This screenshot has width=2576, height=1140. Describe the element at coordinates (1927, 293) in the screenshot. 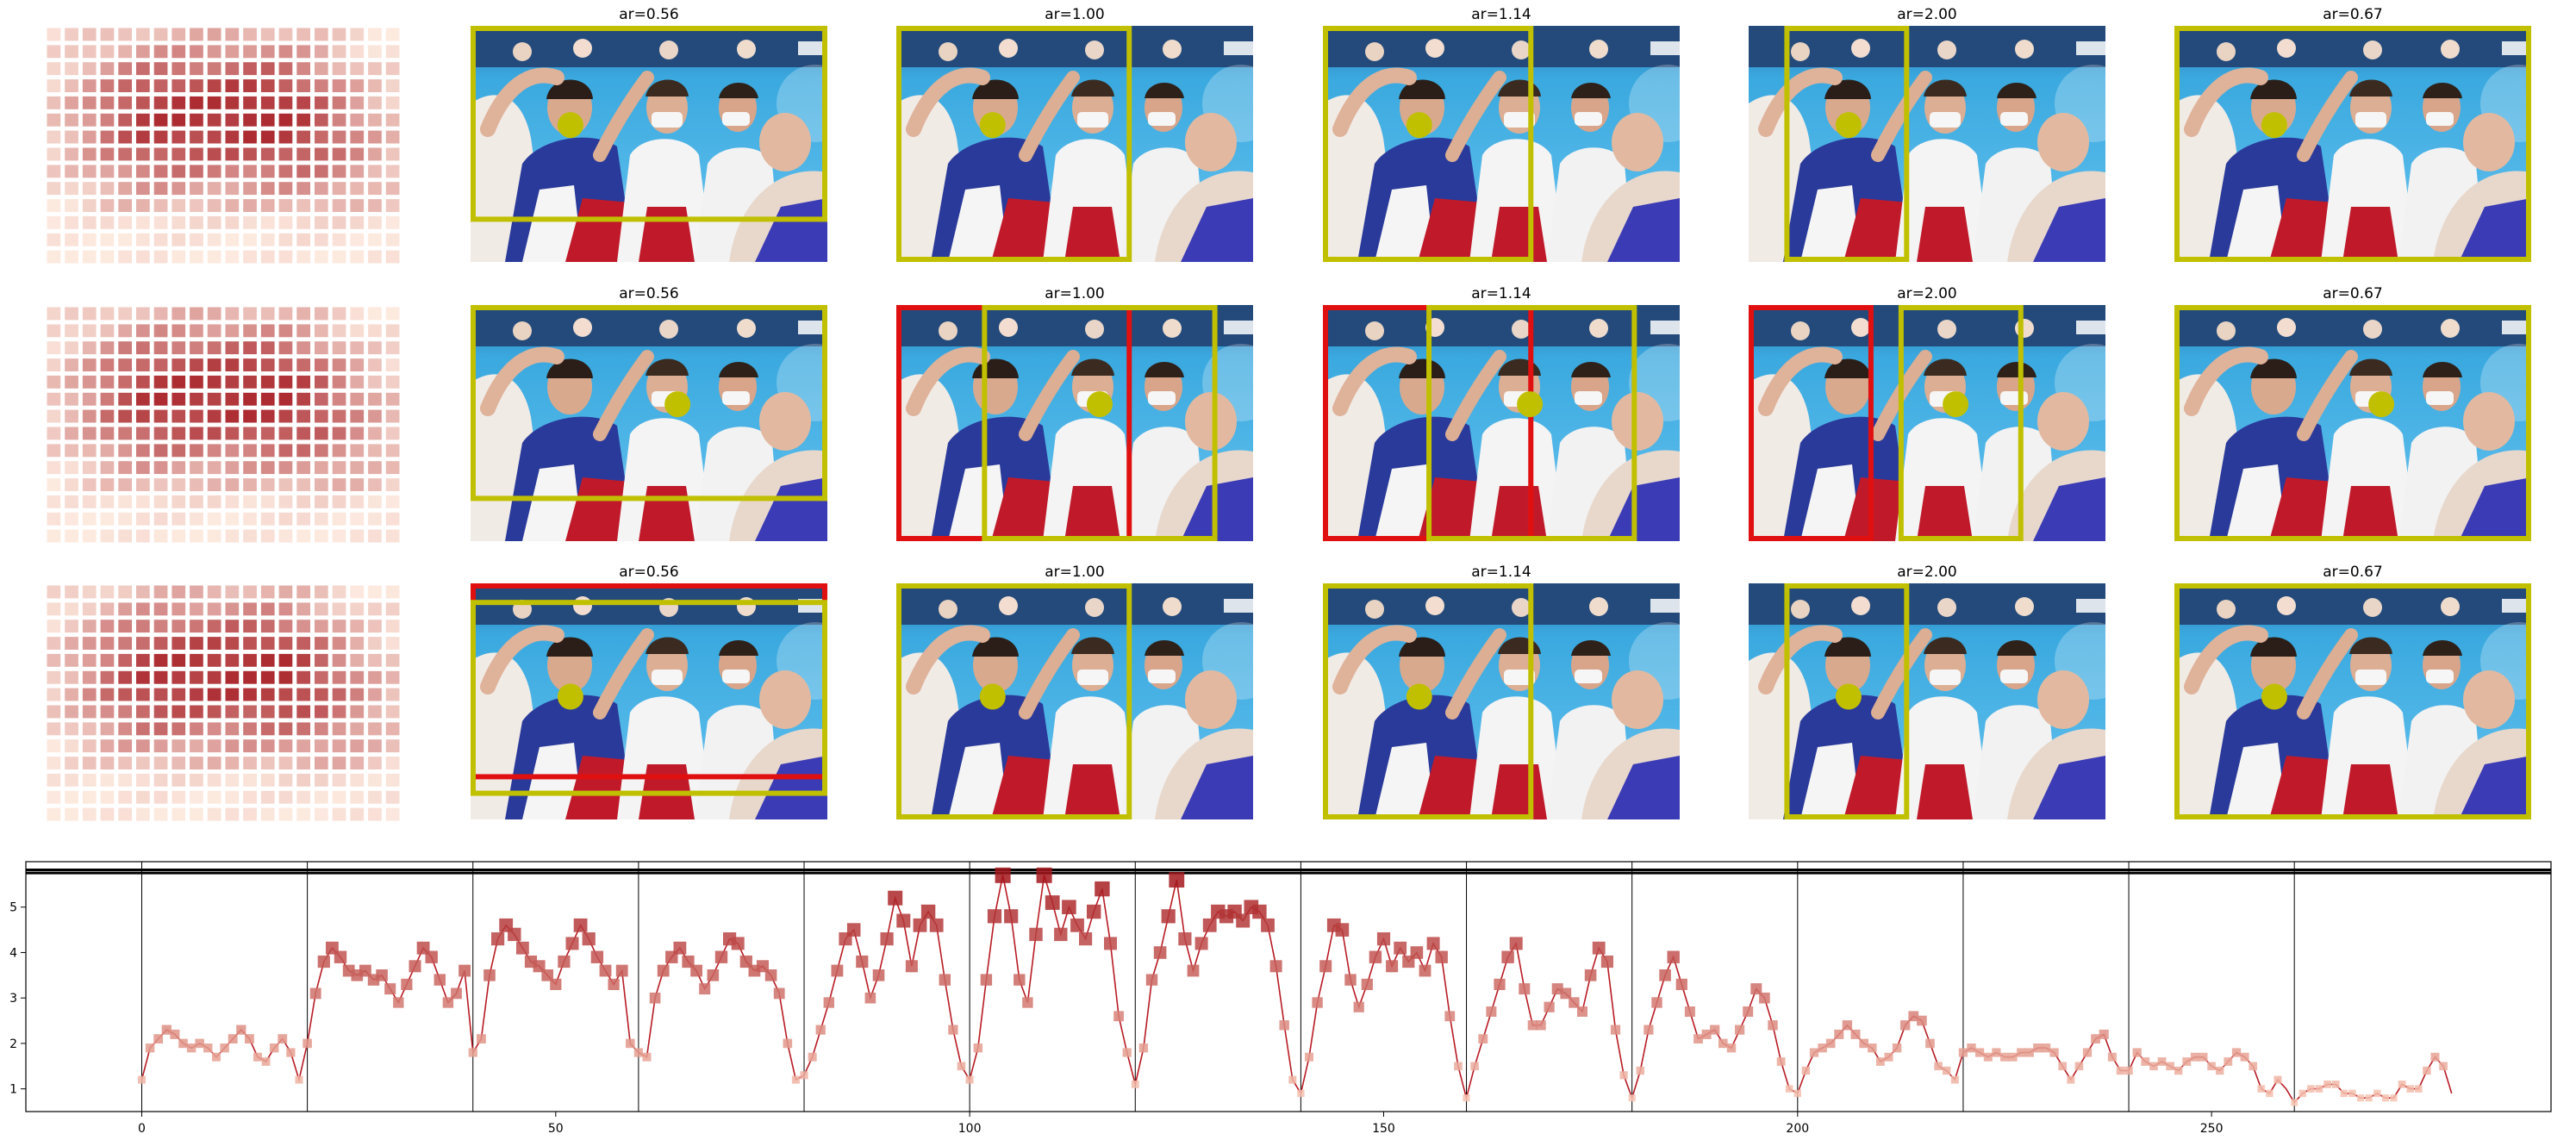

I see `panel-title: ar=2.00` at that location.